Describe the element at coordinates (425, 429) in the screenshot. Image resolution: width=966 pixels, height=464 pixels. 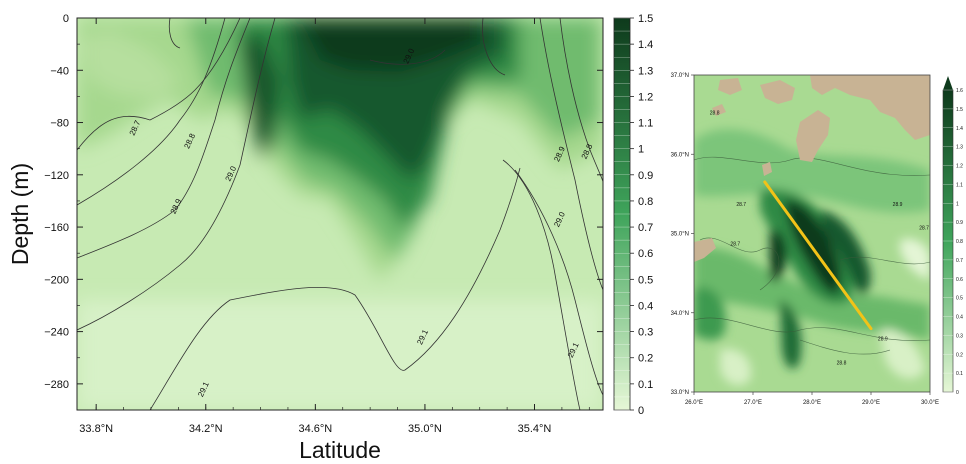
I see `section-x-tick-label: 35.0°N` at that location.